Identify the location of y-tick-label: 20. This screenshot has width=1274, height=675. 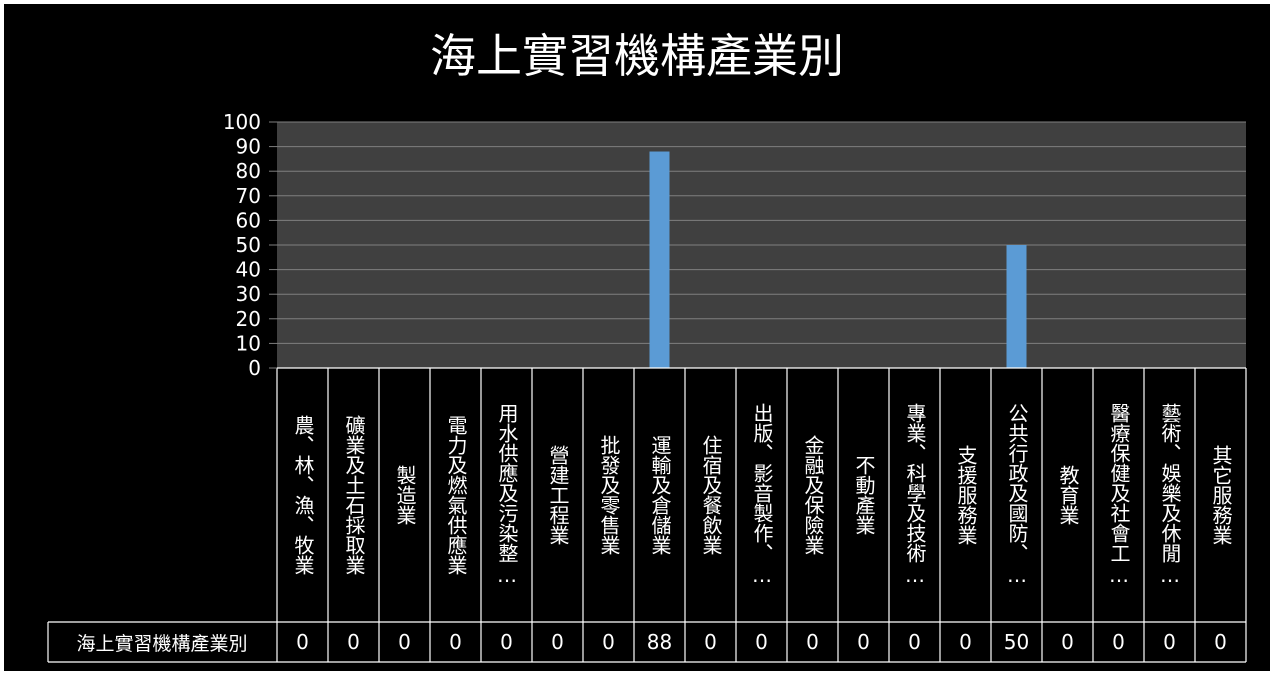
(248, 319).